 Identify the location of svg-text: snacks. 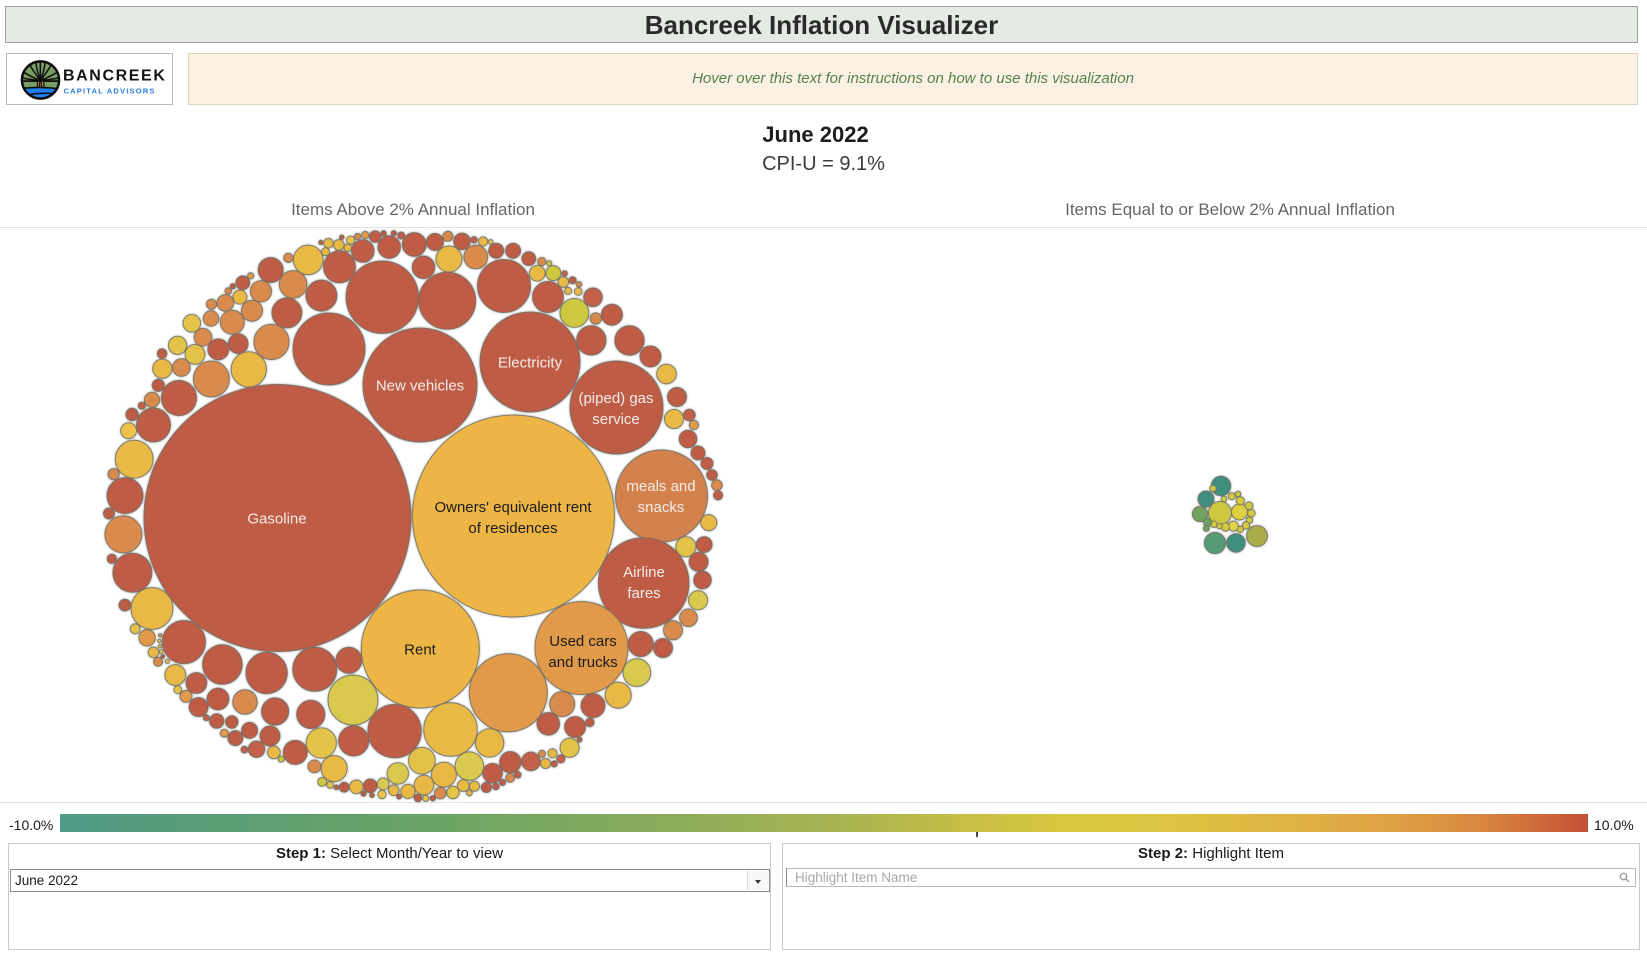
(661, 507).